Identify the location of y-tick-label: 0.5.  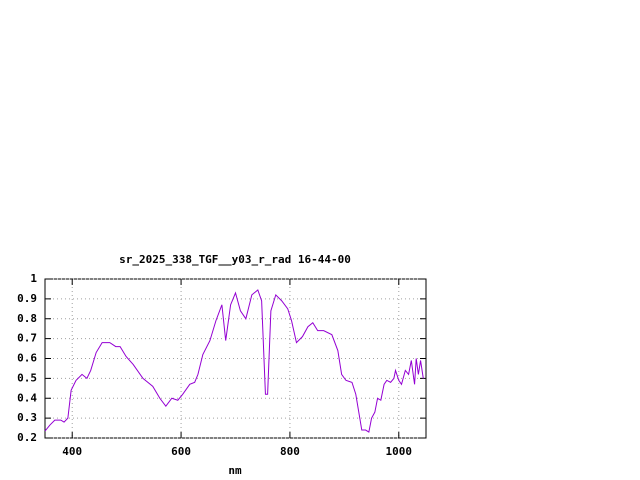
(27, 377).